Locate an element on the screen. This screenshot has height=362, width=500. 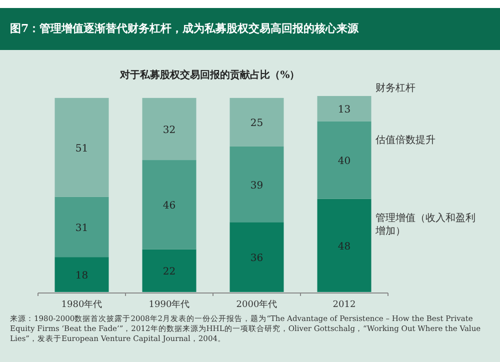
x-tick-label: 1980年代 is located at coordinates (81, 304).